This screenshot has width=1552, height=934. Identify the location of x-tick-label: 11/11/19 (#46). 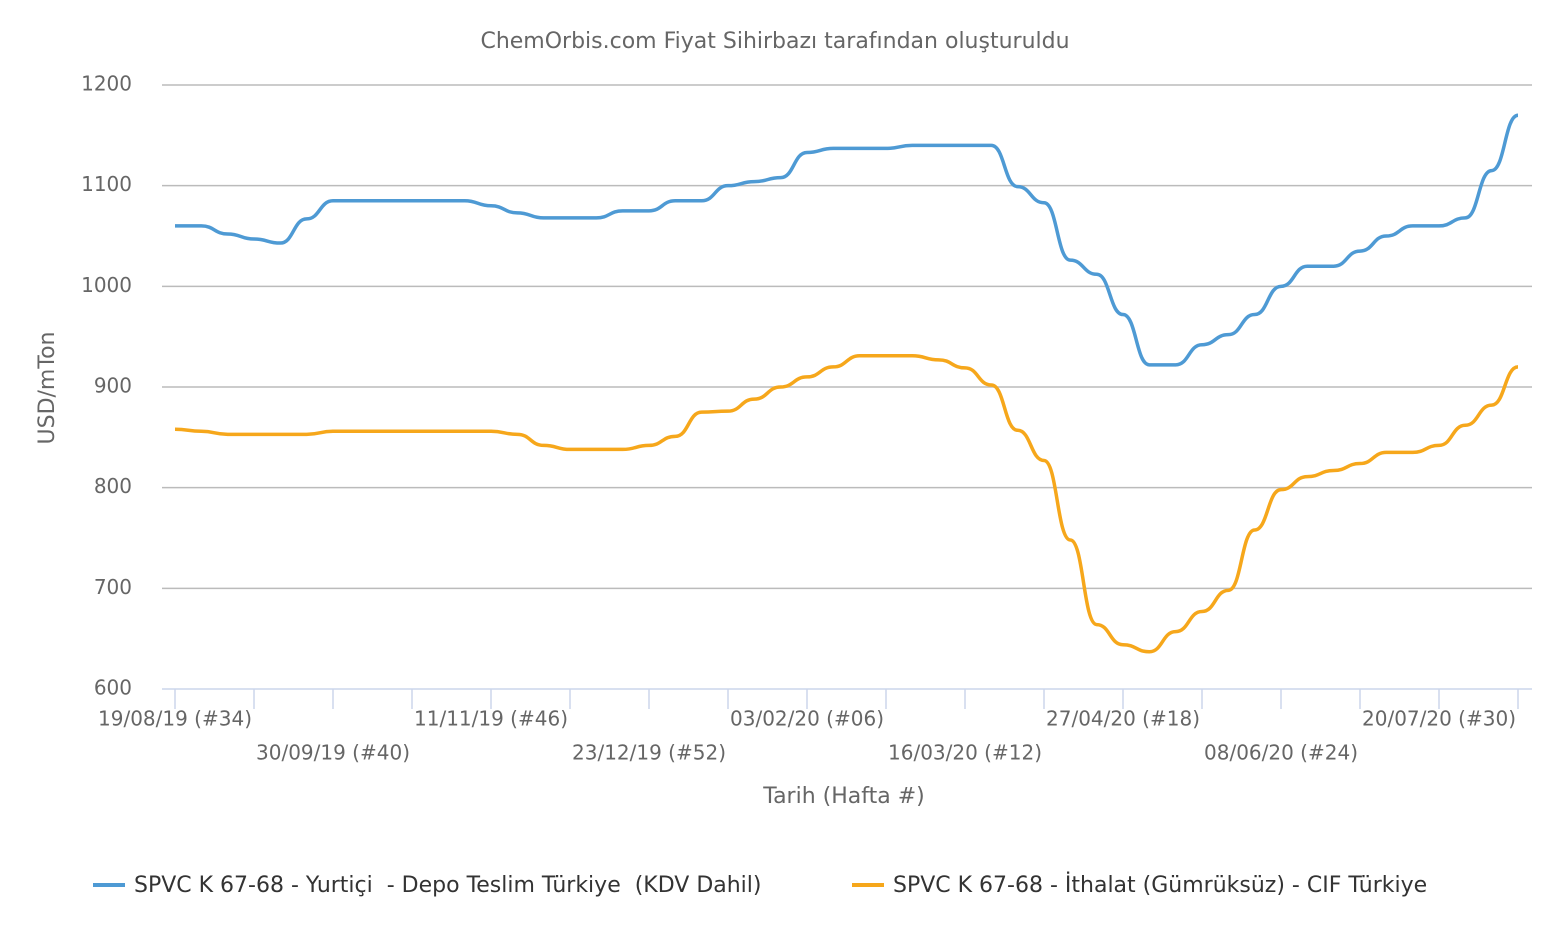
(491, 719).